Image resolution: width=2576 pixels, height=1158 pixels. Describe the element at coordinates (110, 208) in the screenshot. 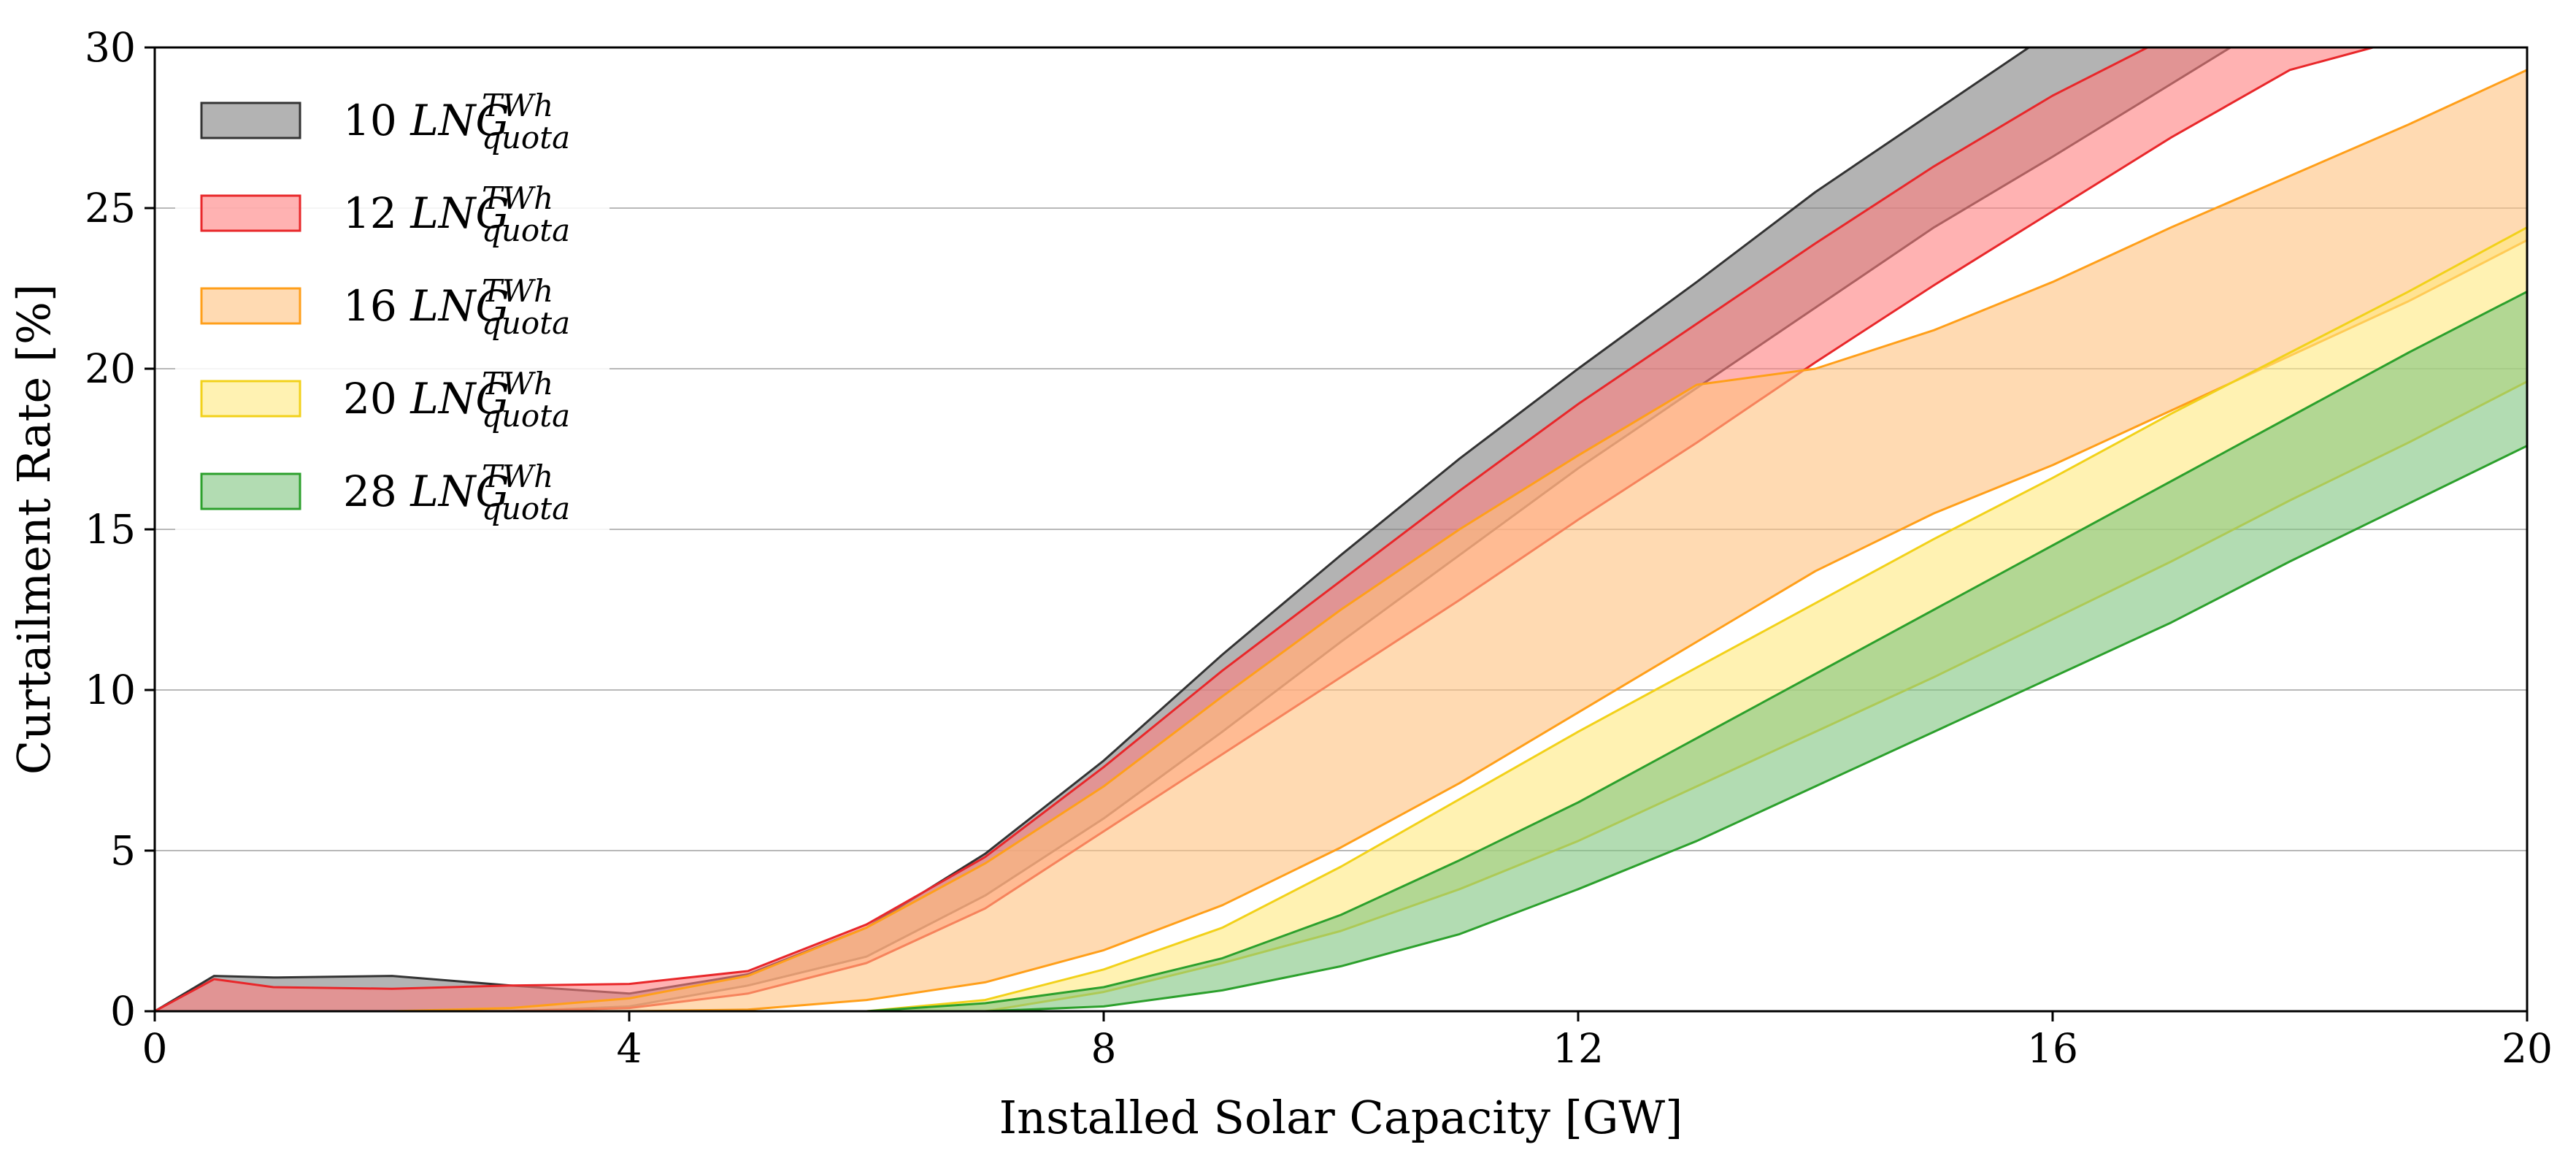

I see `y-tick-label: 25` at that location.